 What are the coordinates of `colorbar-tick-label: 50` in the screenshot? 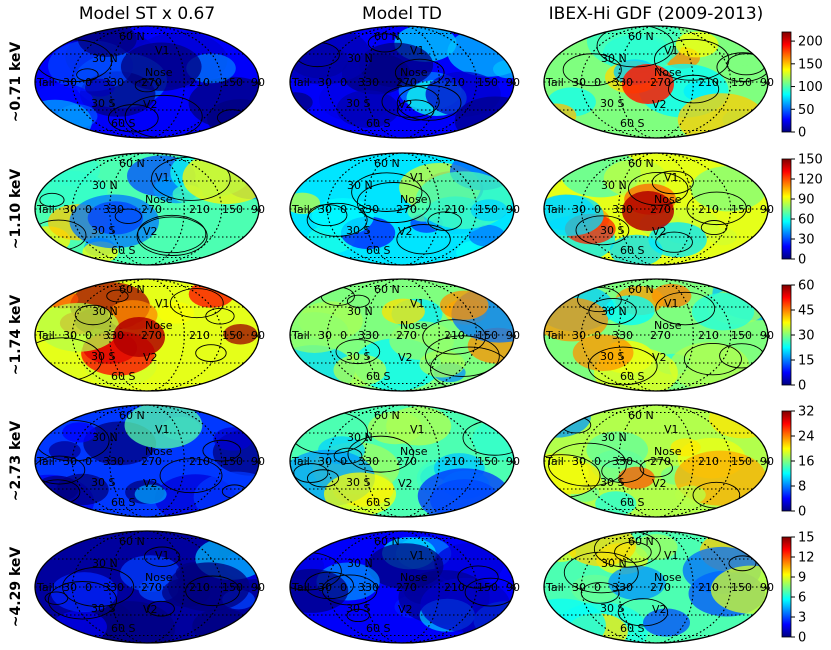 It's located at (806, 110).